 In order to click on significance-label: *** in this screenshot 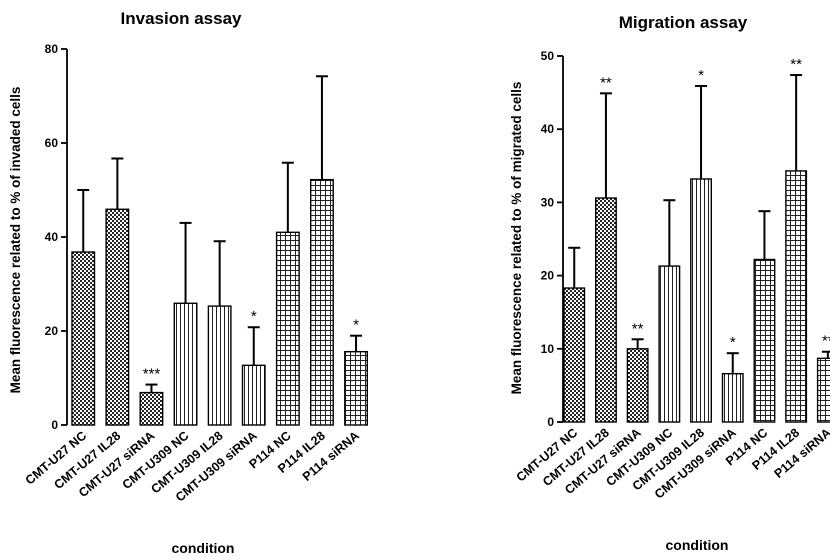, I will do `click(152, 374)`.